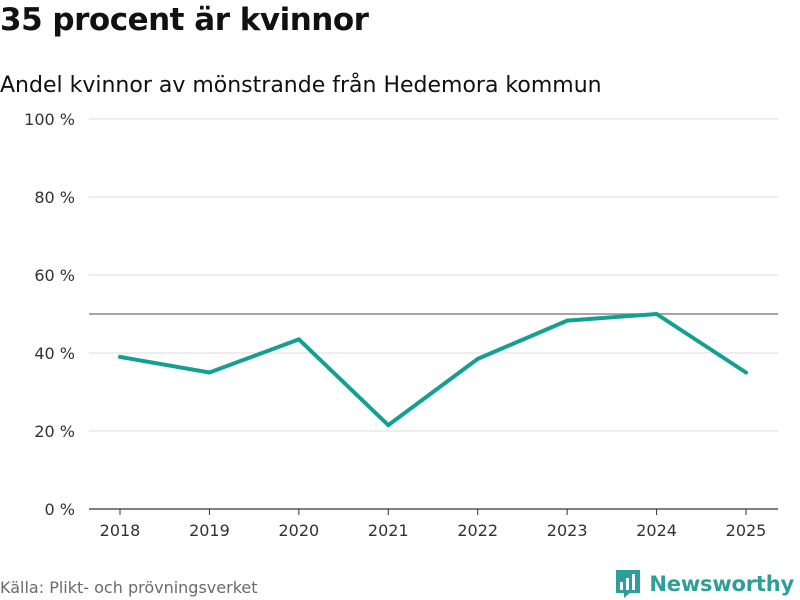  What do you see at coordinates (54, 353) in the screenshot?
I see `y-tick-label: 40 %` at bounding box center [54, 353].